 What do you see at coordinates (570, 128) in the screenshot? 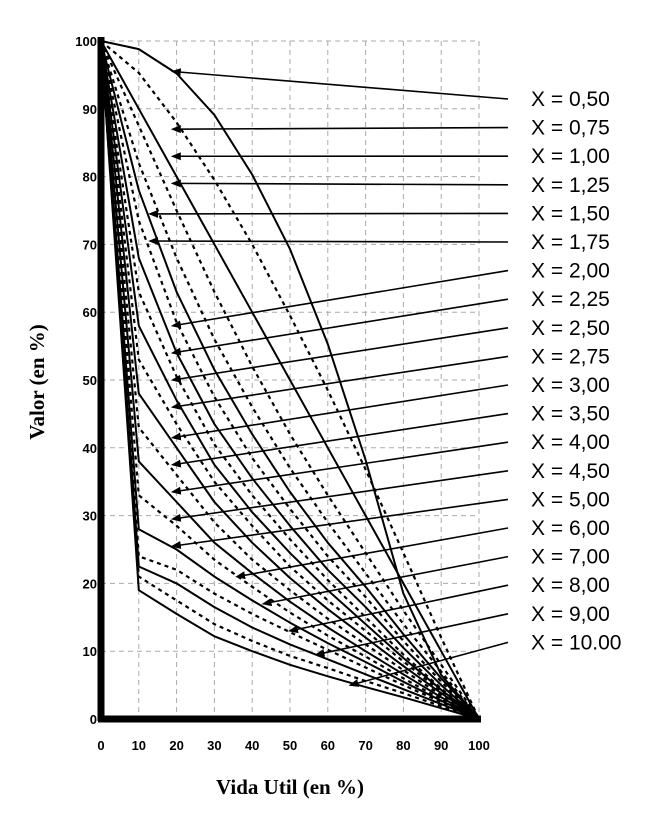
I see `legend-label-2: X = 0,75` at bounding box center [570, 128].